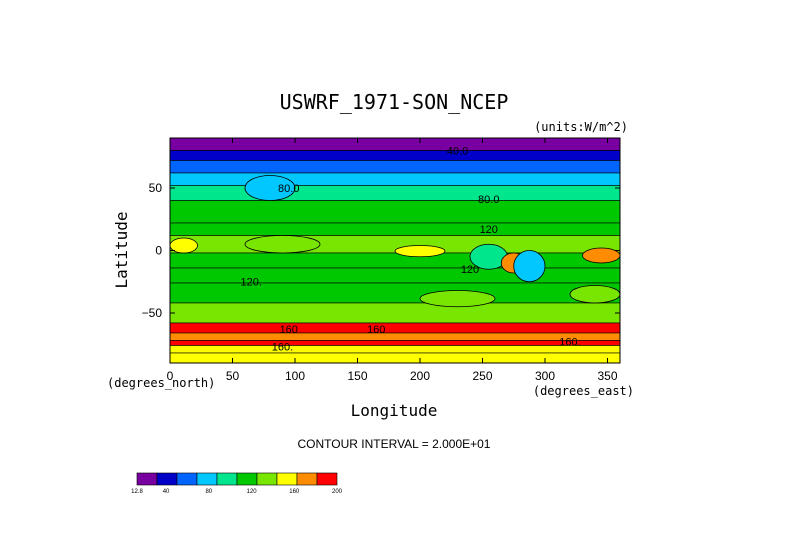 The width and height of the screenshot is (789, 558). Describe the element at coordinates (156, 188) in the screenshot. I see `y-tick-label: 50` at that location.